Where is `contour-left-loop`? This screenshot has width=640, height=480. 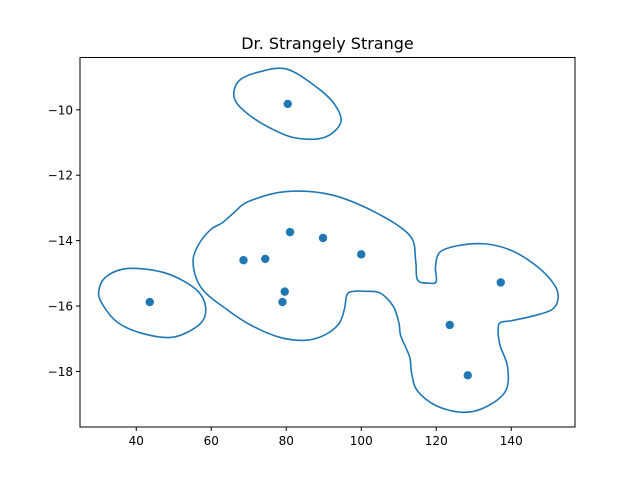 contour-left-loop is located at coordinates (152, 303).